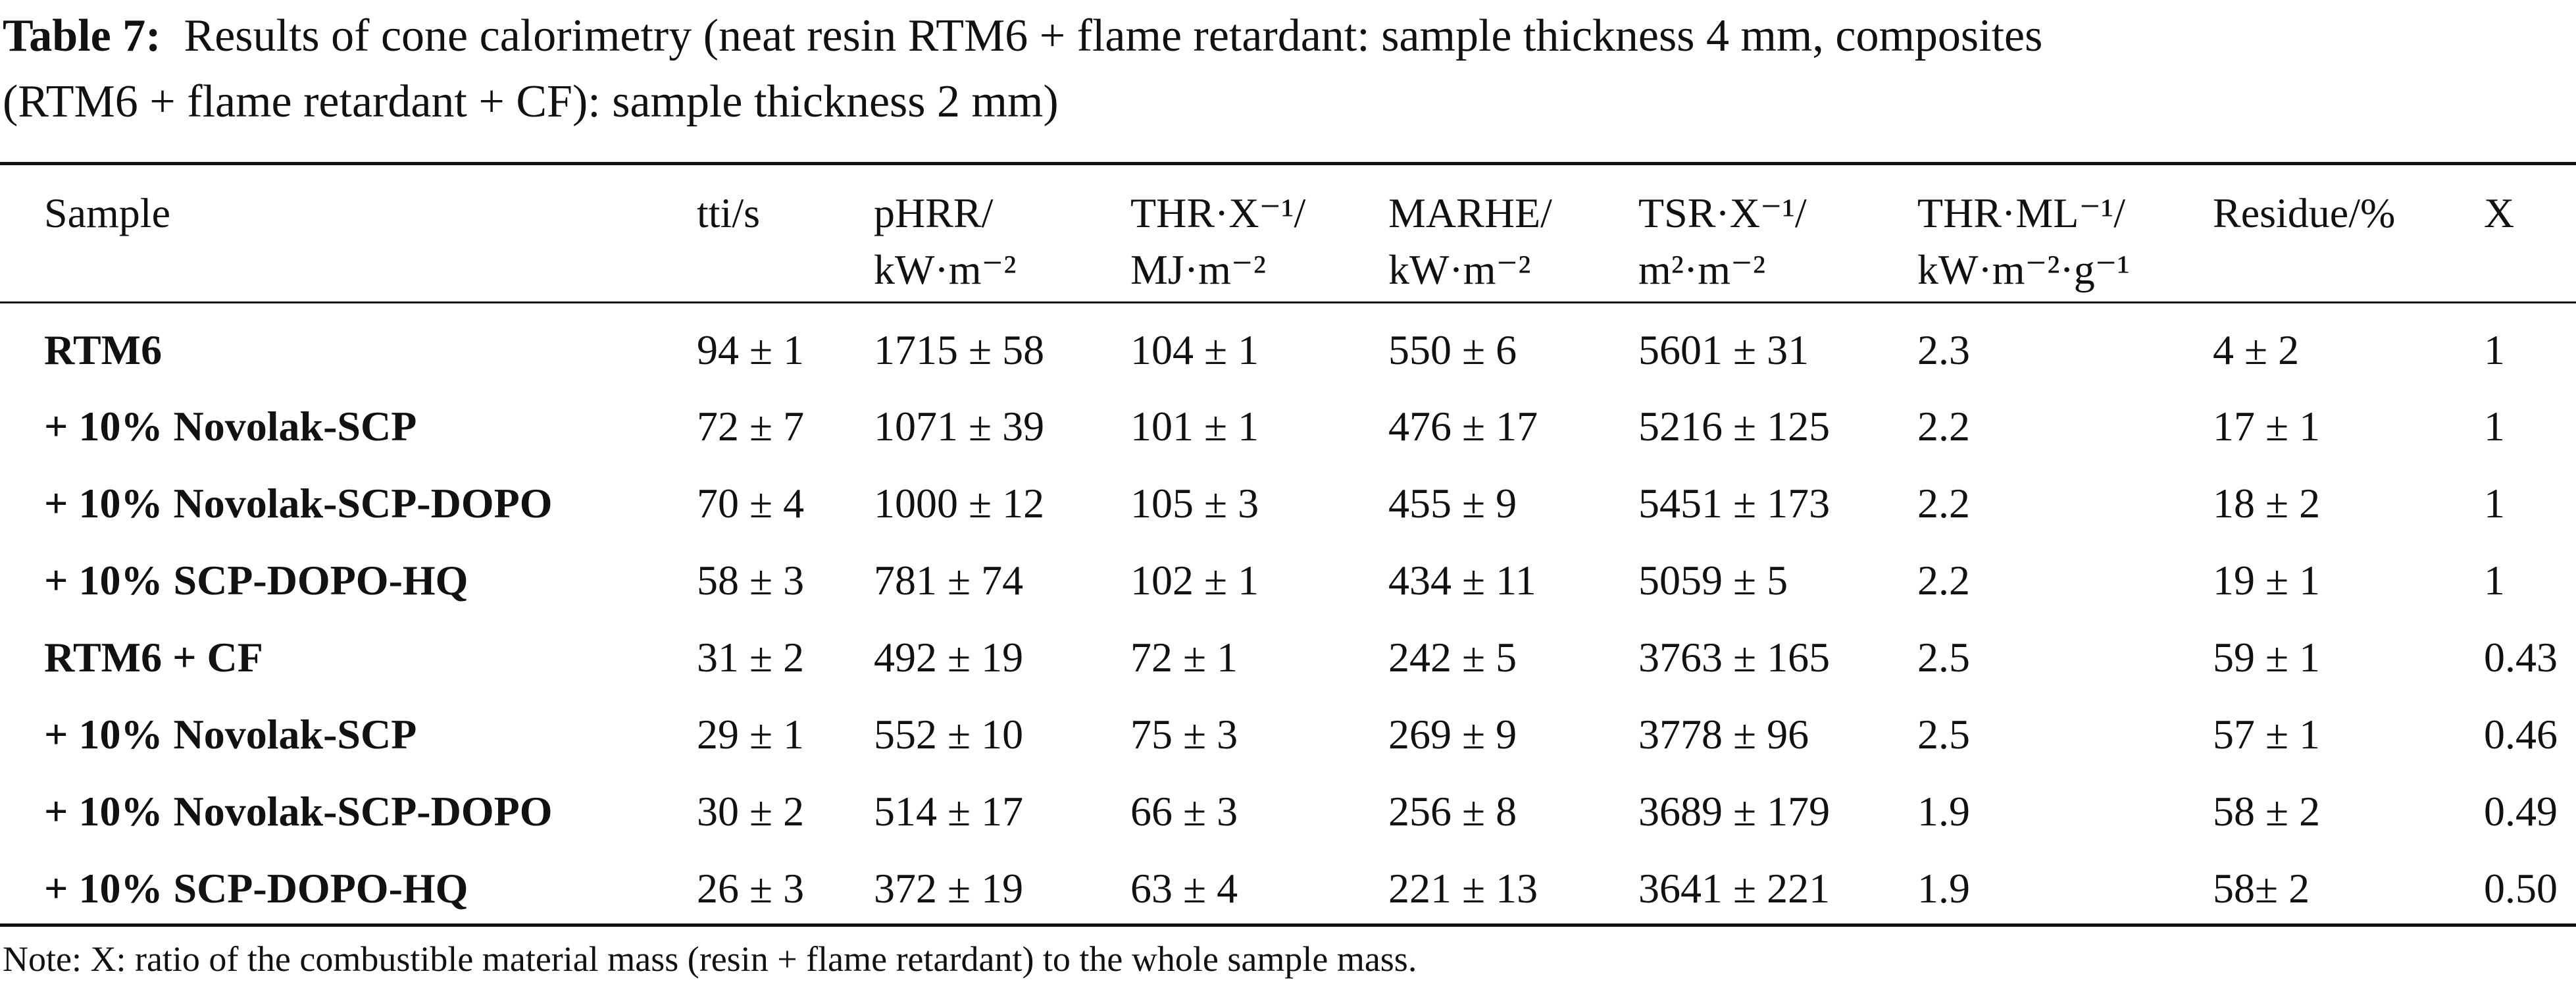 Image resolution: width=2576 pixels, height=988 pixels. What do you see at coordinates (949, 811) in the screenshot?
I see `data-cell: 514 ± 17` at bounding box center [949, 811].